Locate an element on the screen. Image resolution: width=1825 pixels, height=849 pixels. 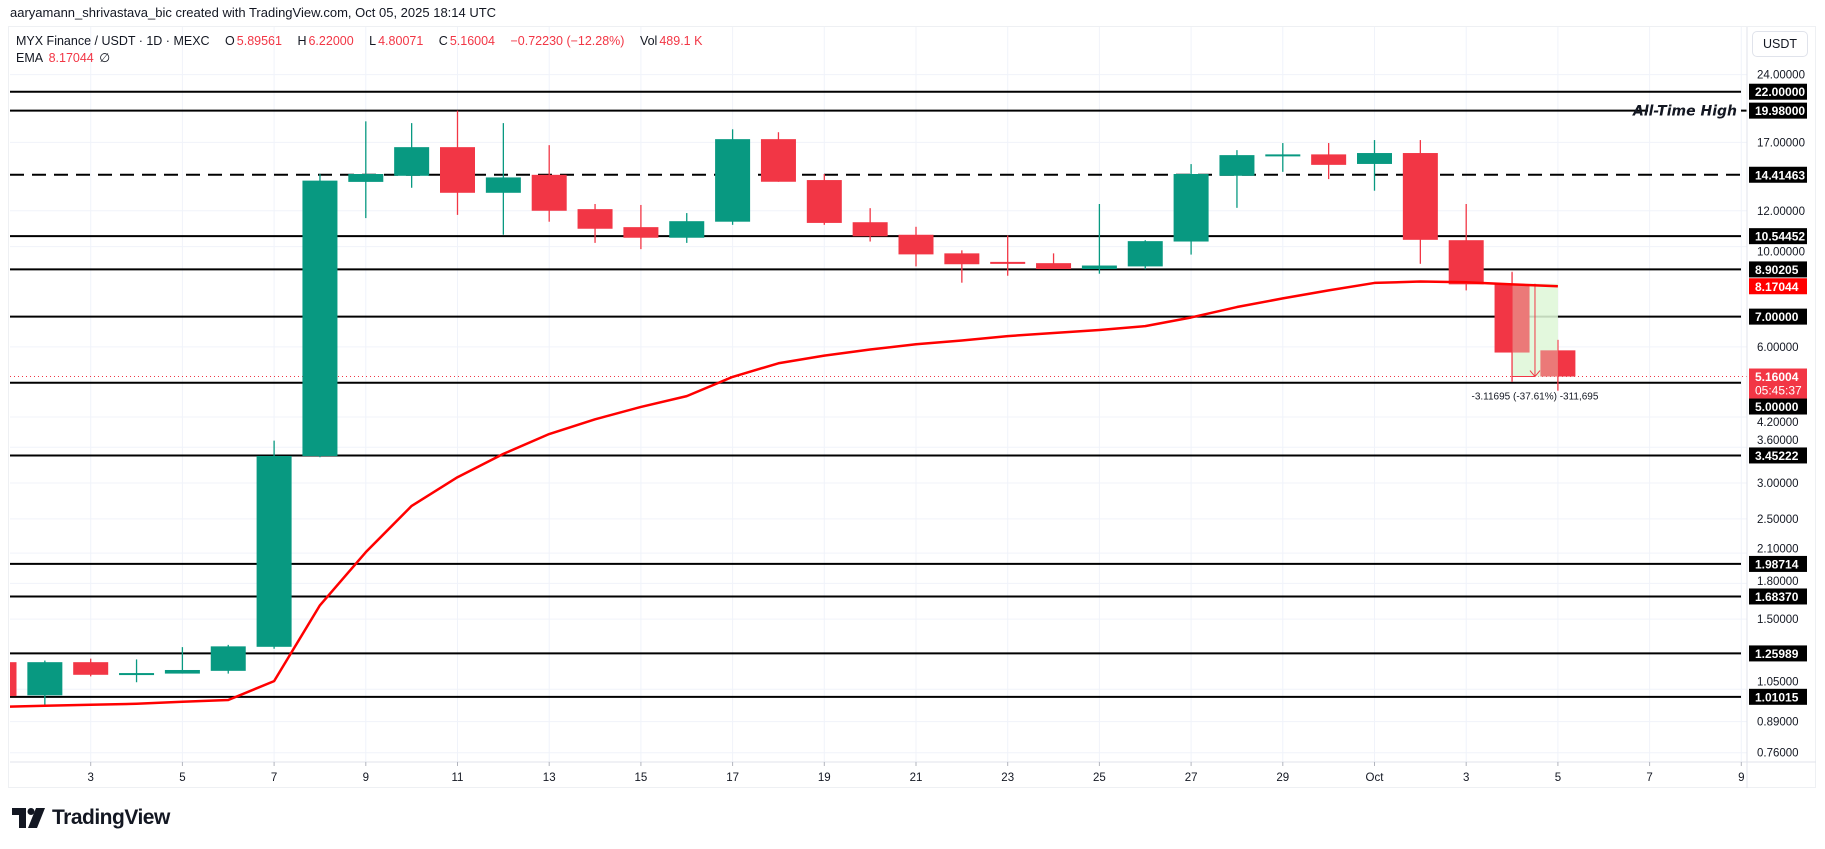
low-value: 4.80071 is located at coordinates (401, 41).